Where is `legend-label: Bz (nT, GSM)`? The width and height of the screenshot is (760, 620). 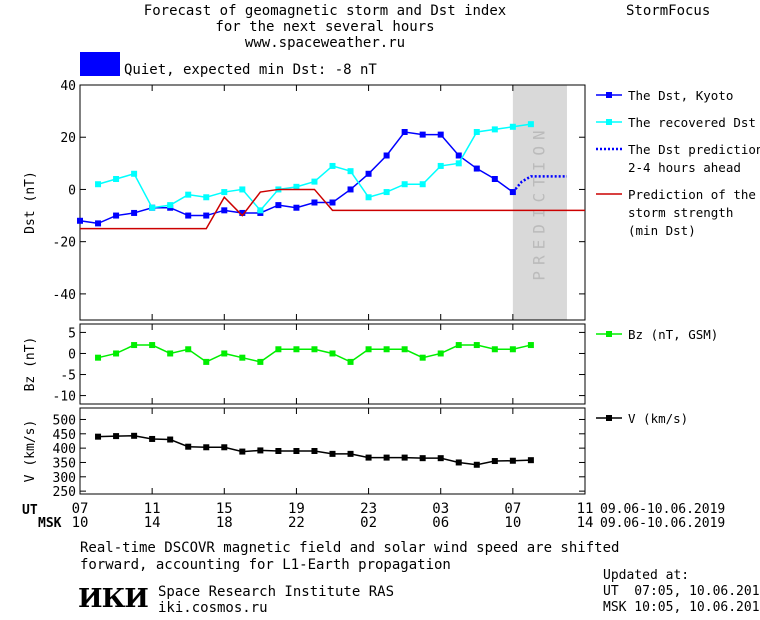
legend-label: Bz (nT, GSM) is located at coordinates (673, 334).